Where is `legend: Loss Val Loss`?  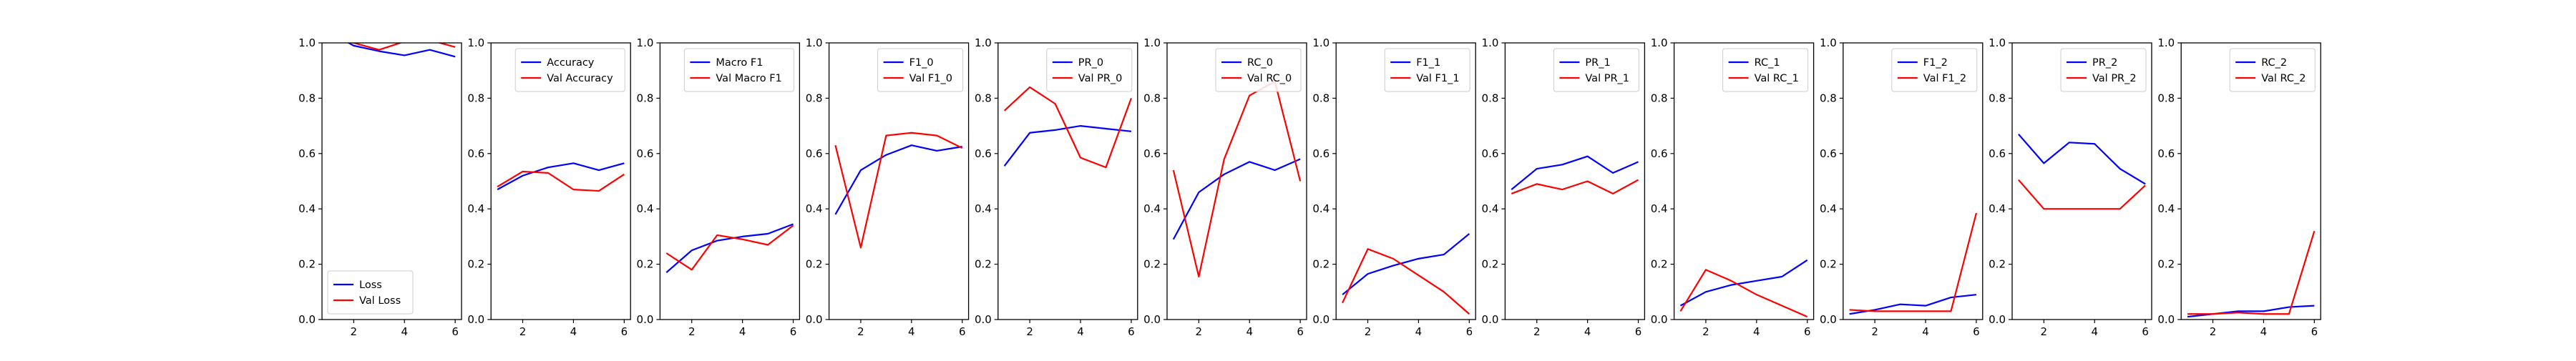 legend: Loss Val Loss is located at coordinates (370, 292).